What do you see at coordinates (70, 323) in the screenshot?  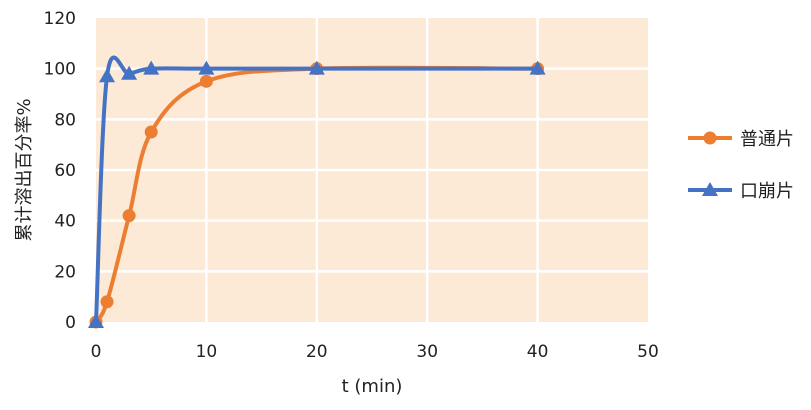 I see `y-tick-label: 0` at bounding box center [70, 323].